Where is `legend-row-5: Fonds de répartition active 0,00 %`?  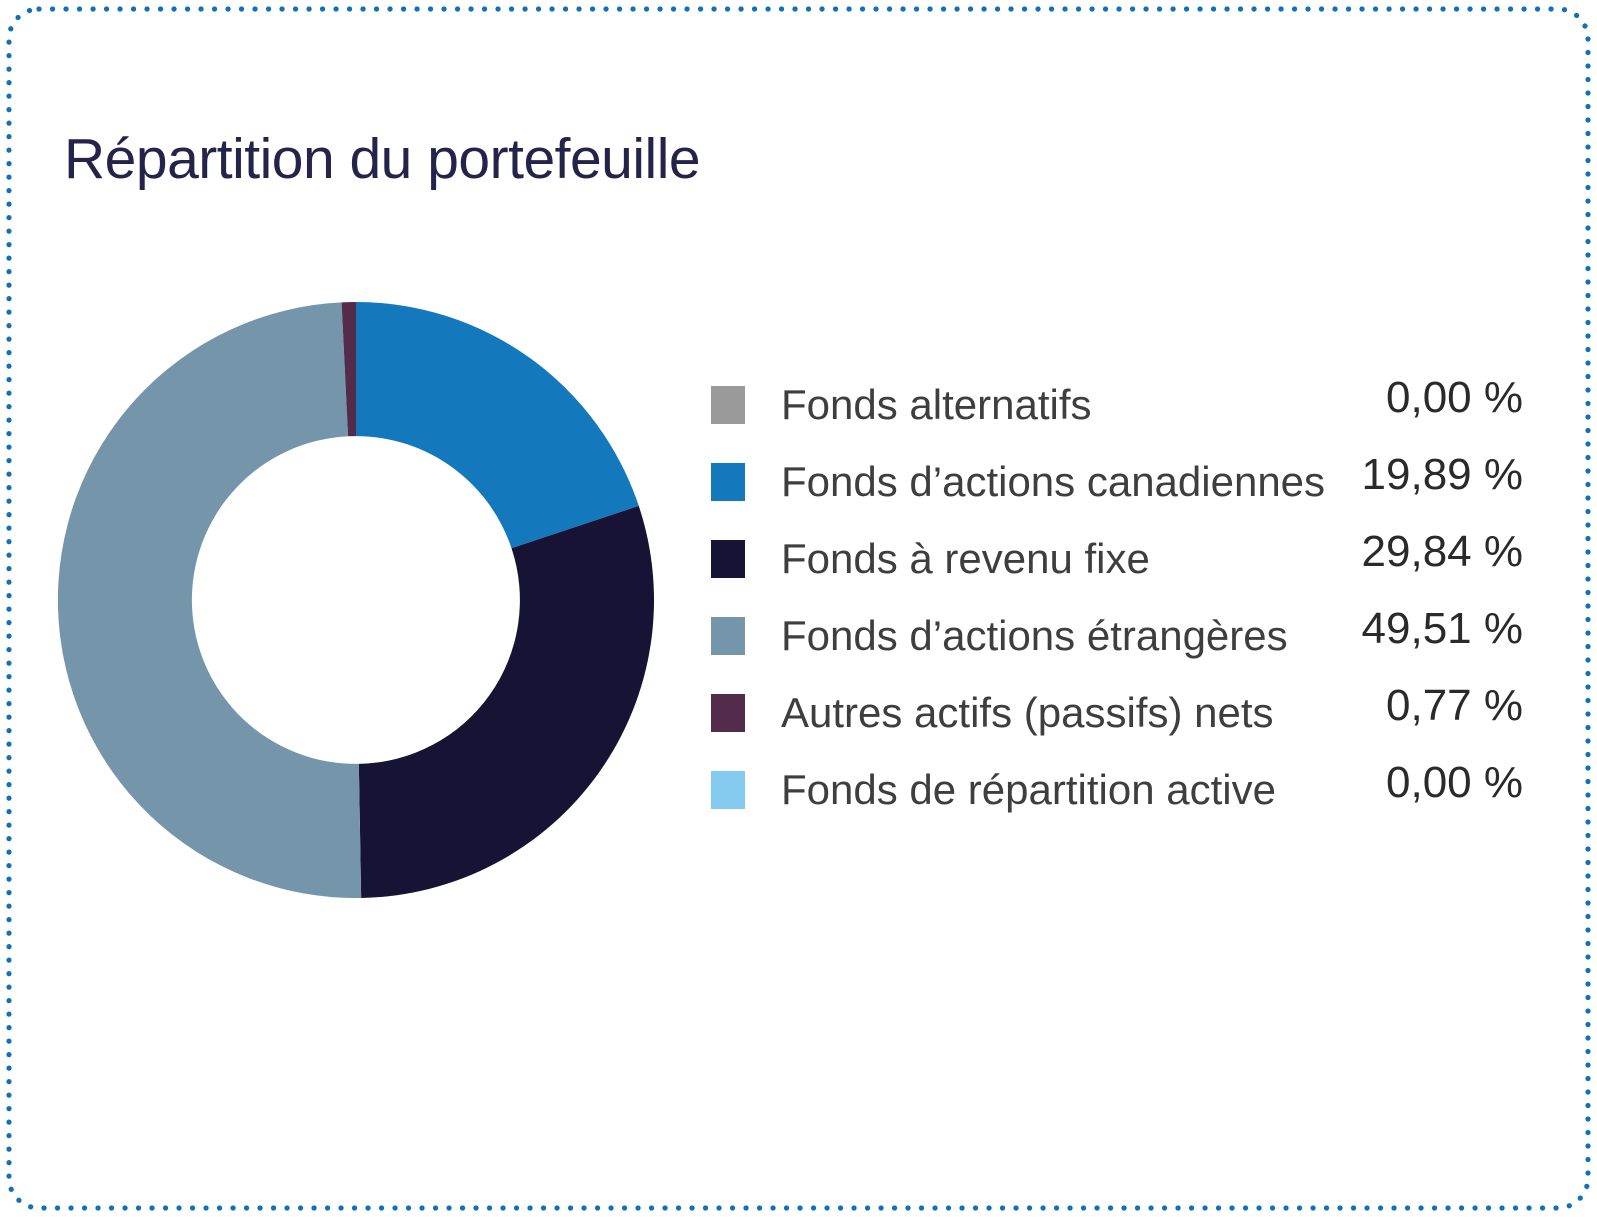
legend-row-5: Fonds de répartition active 0,00 % is located at coordinates (1117, 789).